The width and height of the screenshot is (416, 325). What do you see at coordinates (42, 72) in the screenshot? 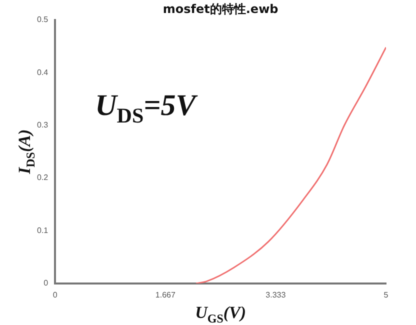
I see `y-tick-label: 0.4` at bounding box center [42, 72].